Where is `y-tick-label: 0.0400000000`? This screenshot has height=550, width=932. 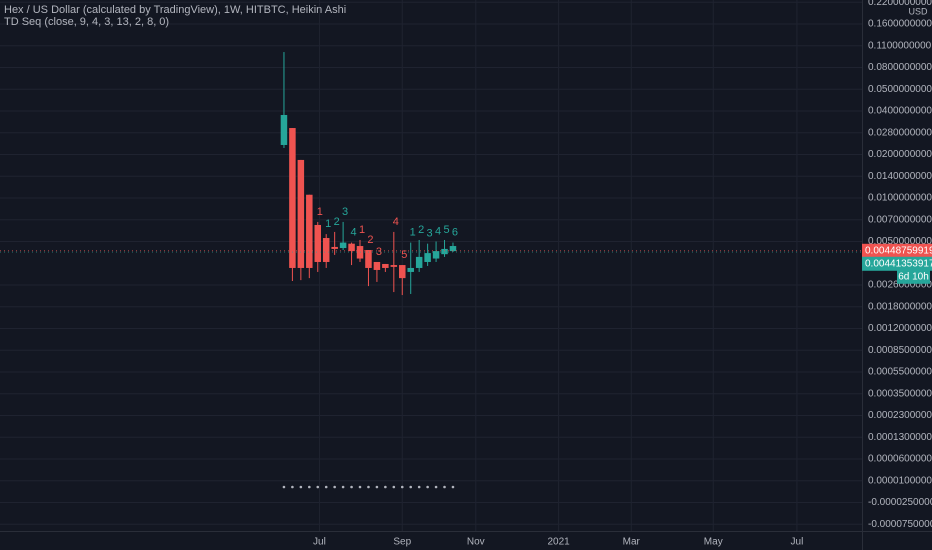 y-tick-label: 0.0400000000 is located at coordinates (900, 111).